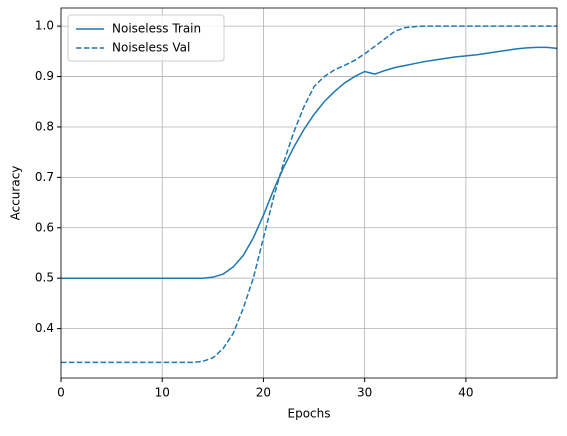  I want to click on y-tick-label: 0.4, so click(44, 328).